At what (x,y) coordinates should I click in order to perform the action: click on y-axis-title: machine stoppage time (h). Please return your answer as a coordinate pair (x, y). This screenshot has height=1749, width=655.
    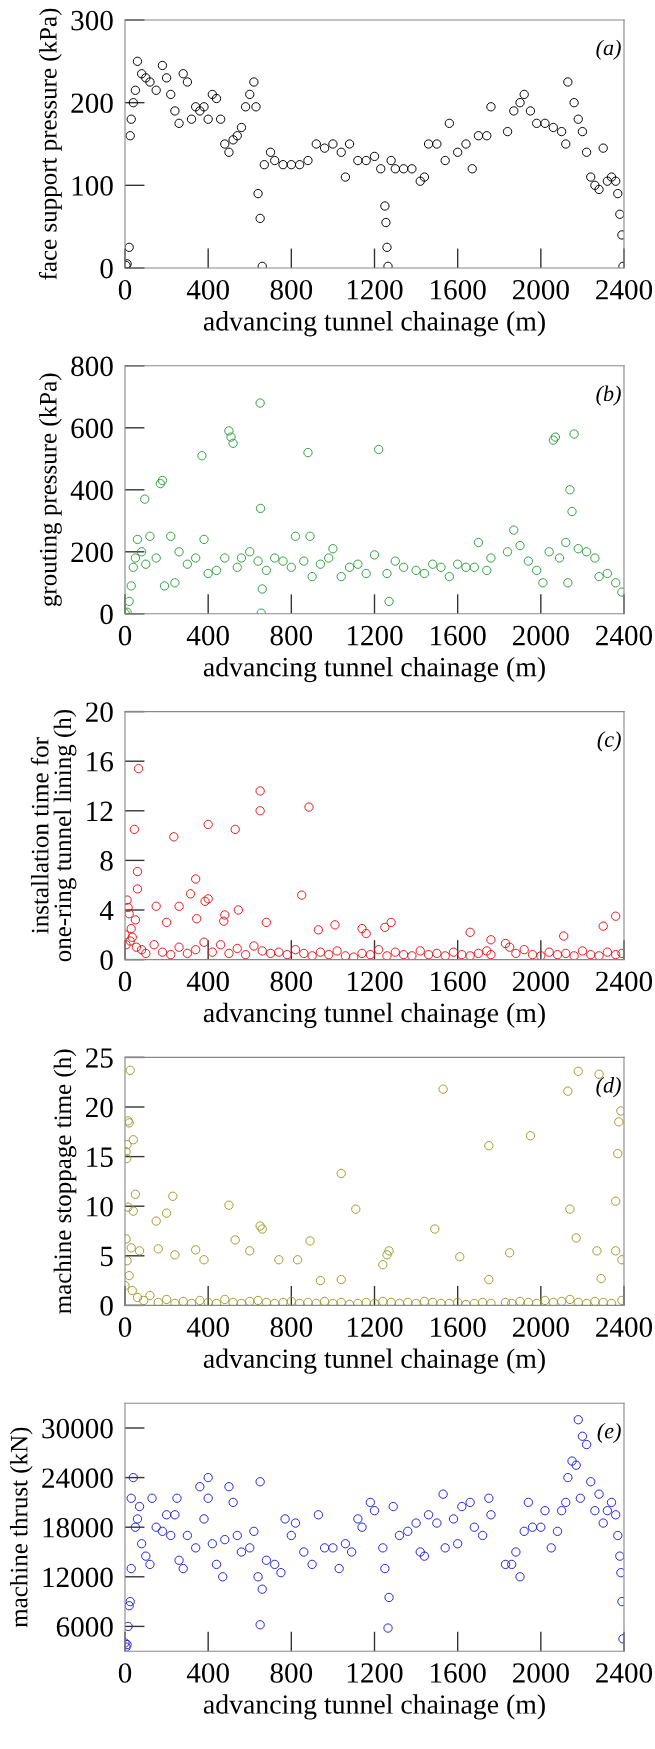
    Looking at the image, I should click on (65, 1181).